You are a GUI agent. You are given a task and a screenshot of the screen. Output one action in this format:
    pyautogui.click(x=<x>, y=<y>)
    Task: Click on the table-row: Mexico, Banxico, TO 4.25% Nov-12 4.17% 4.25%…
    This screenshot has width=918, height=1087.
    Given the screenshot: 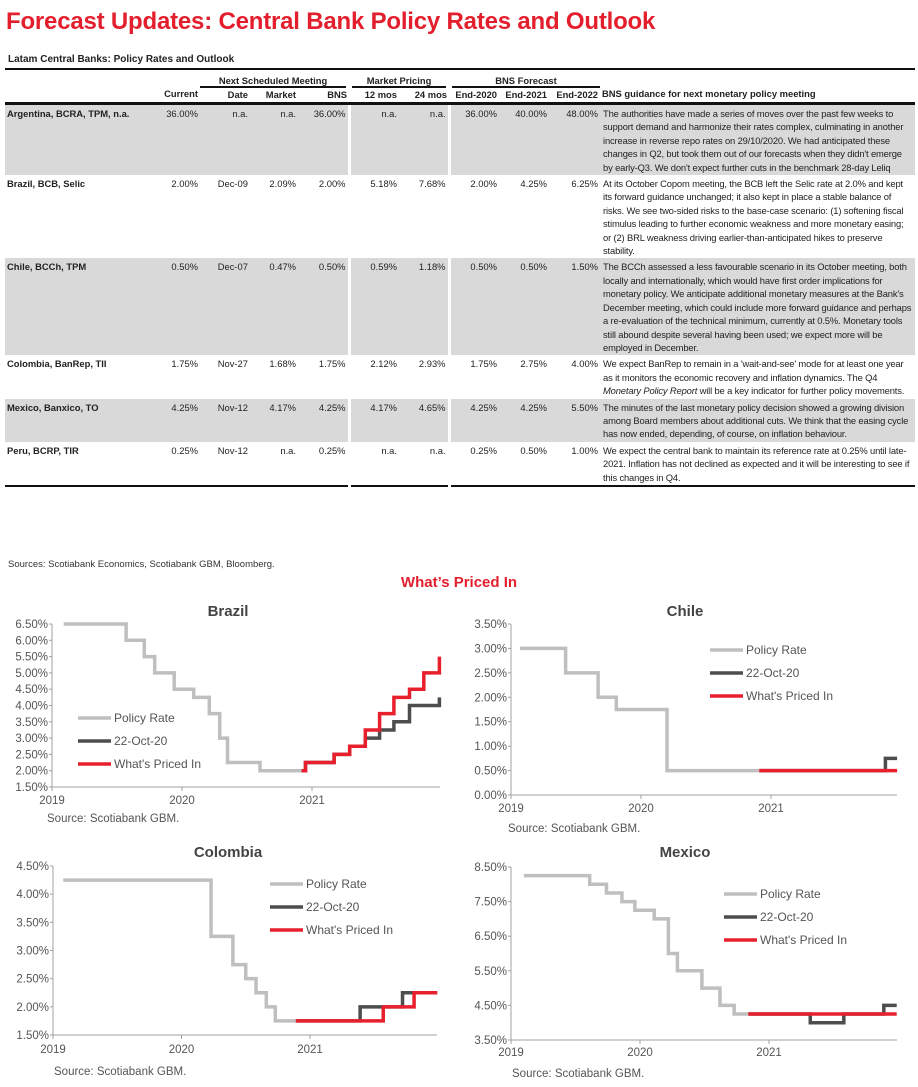 What is the action you would take?
    pyautogui.click(x=460, y=420)
    